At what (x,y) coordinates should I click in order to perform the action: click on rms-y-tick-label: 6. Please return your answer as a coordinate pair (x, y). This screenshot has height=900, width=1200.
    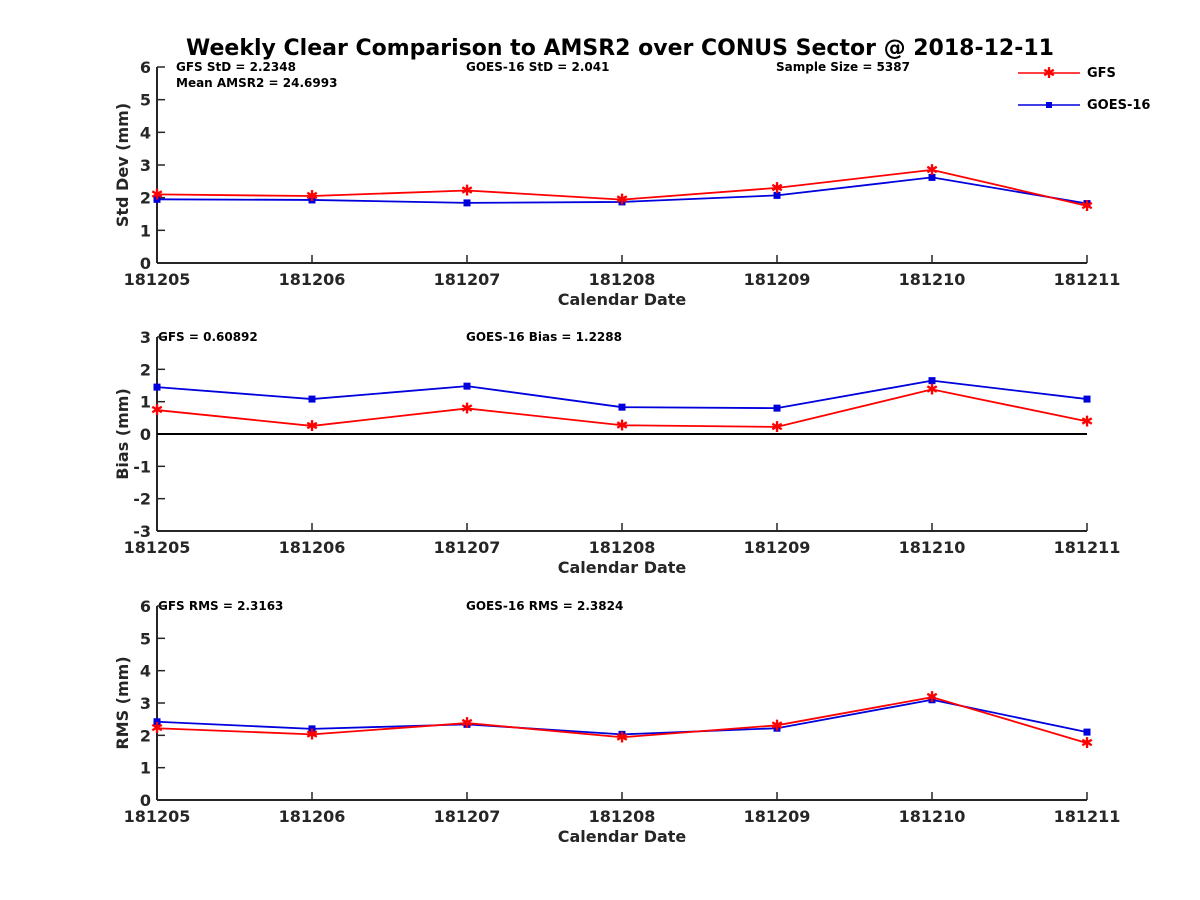
    Looking at the image, I should click on (145, 606).